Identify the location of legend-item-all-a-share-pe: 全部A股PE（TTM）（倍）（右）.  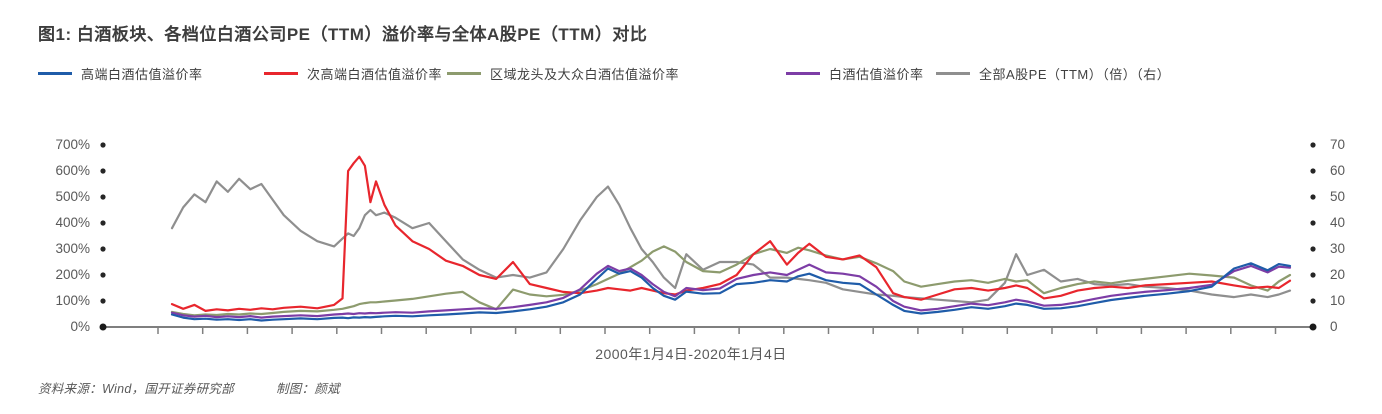
(1053, 73).